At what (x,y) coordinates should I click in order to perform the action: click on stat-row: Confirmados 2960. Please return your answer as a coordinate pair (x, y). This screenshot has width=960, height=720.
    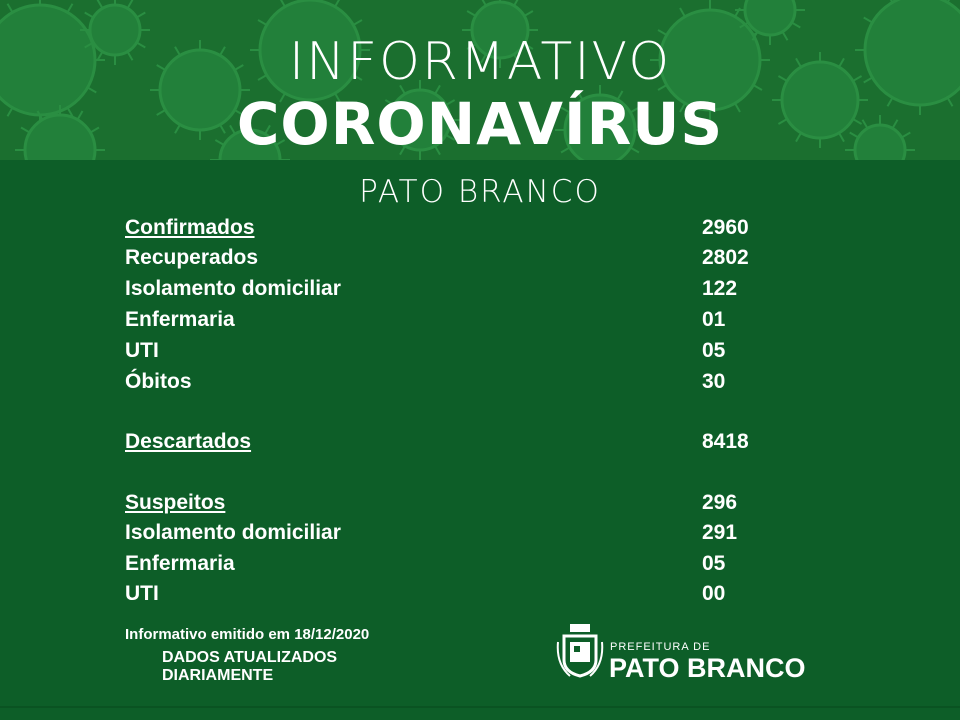
    Looking at the image, I should click on (475, 231).